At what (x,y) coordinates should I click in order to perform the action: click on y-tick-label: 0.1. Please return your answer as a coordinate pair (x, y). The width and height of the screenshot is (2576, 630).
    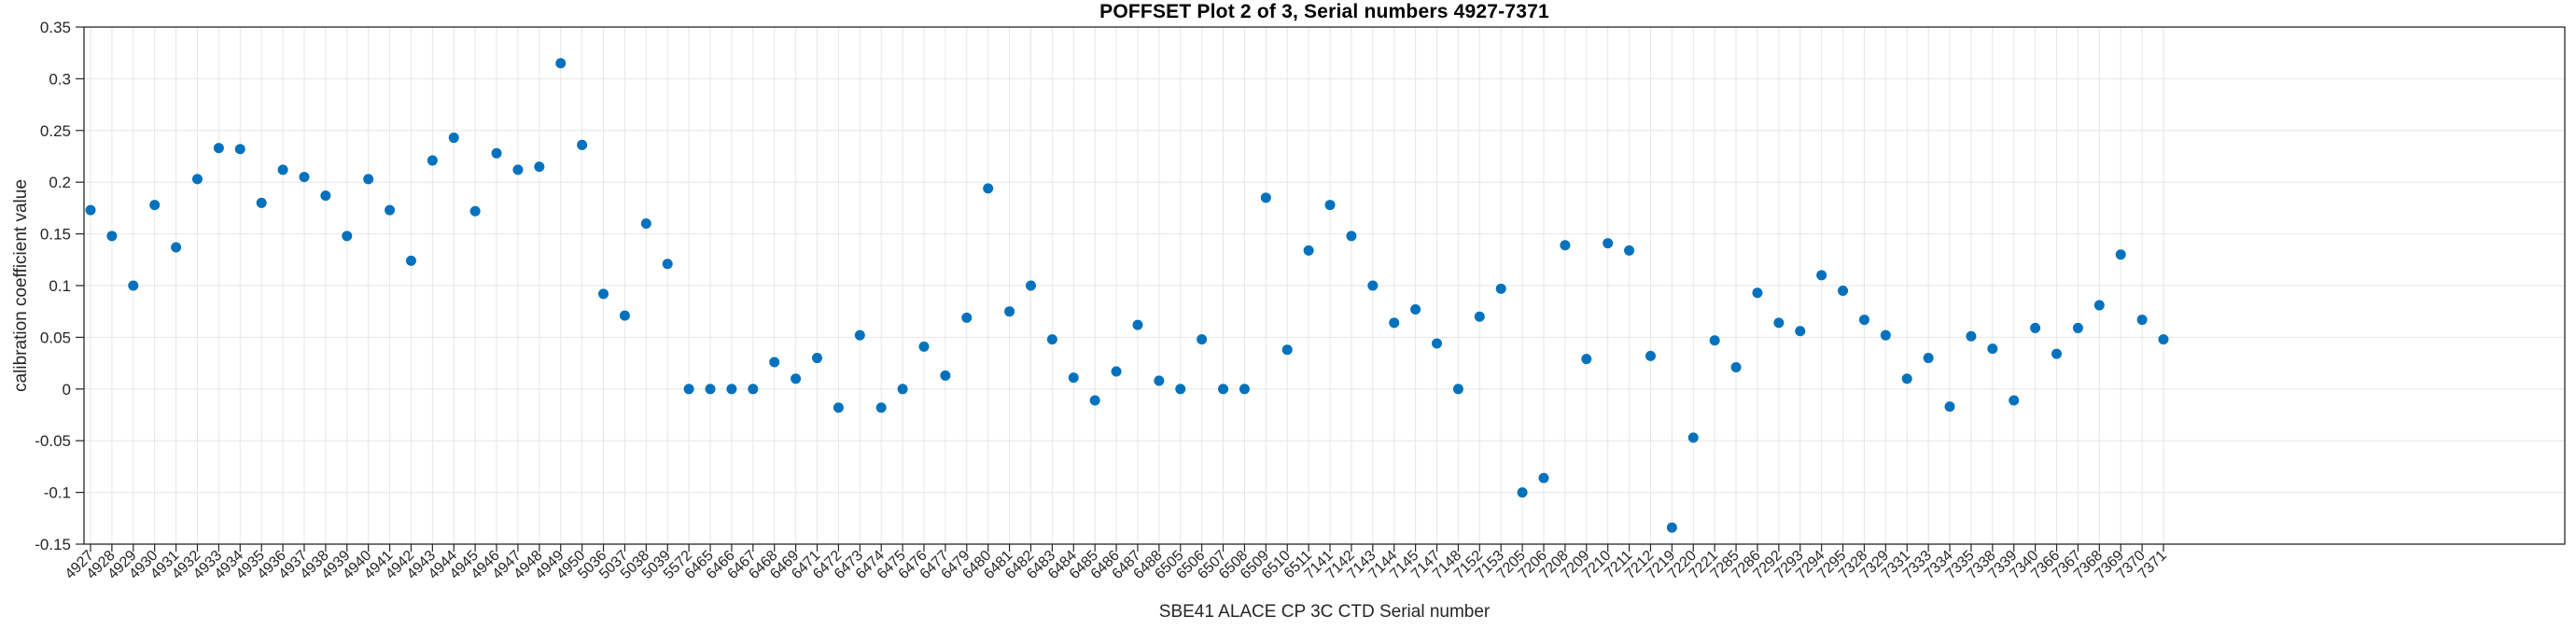
    Looking at the image, I should click on (60, 286).